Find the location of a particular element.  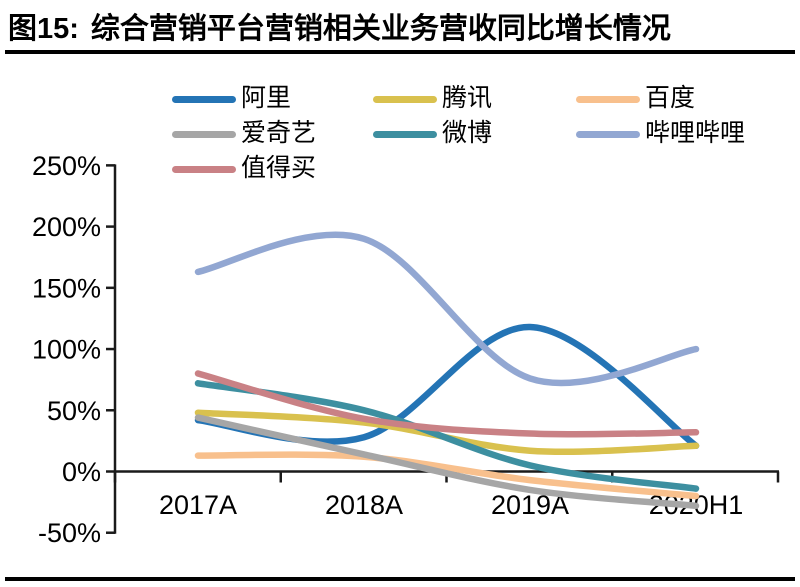

legend-swatch-weibo is located at coordinates (405, 134).